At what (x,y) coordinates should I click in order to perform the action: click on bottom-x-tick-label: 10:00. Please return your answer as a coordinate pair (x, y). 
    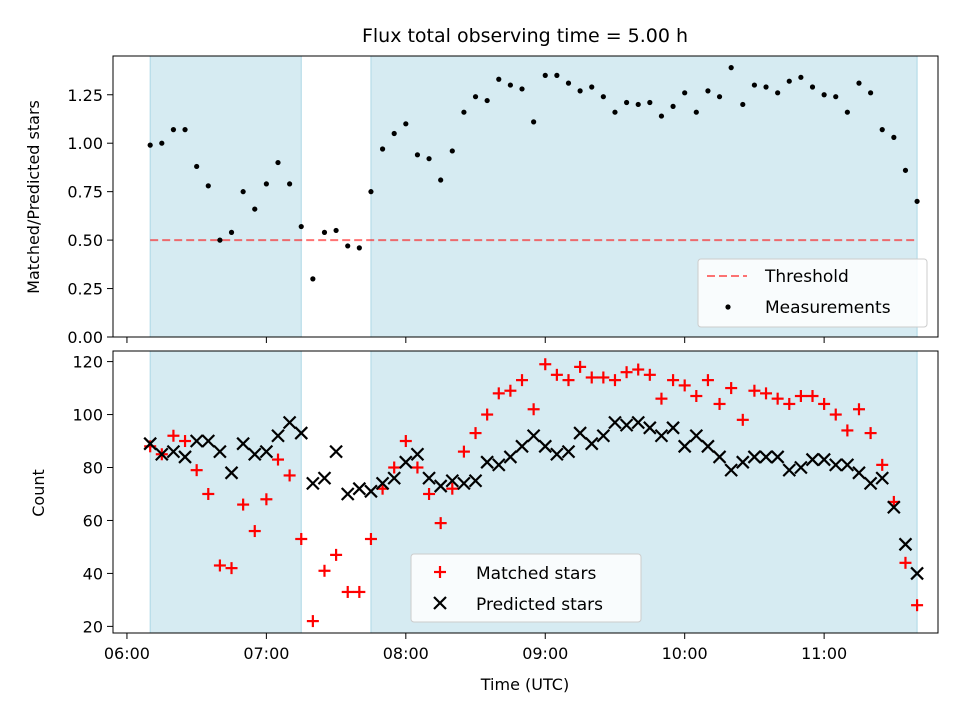
    Looking at the image, I should click on (685, 653).